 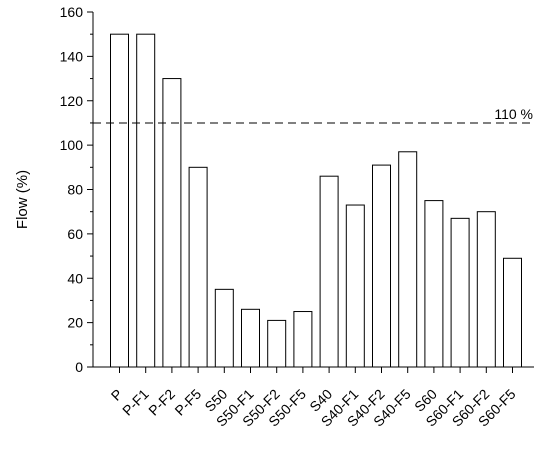 I want to click on x-tick-label: P-F2, so click(x=161, y=402).